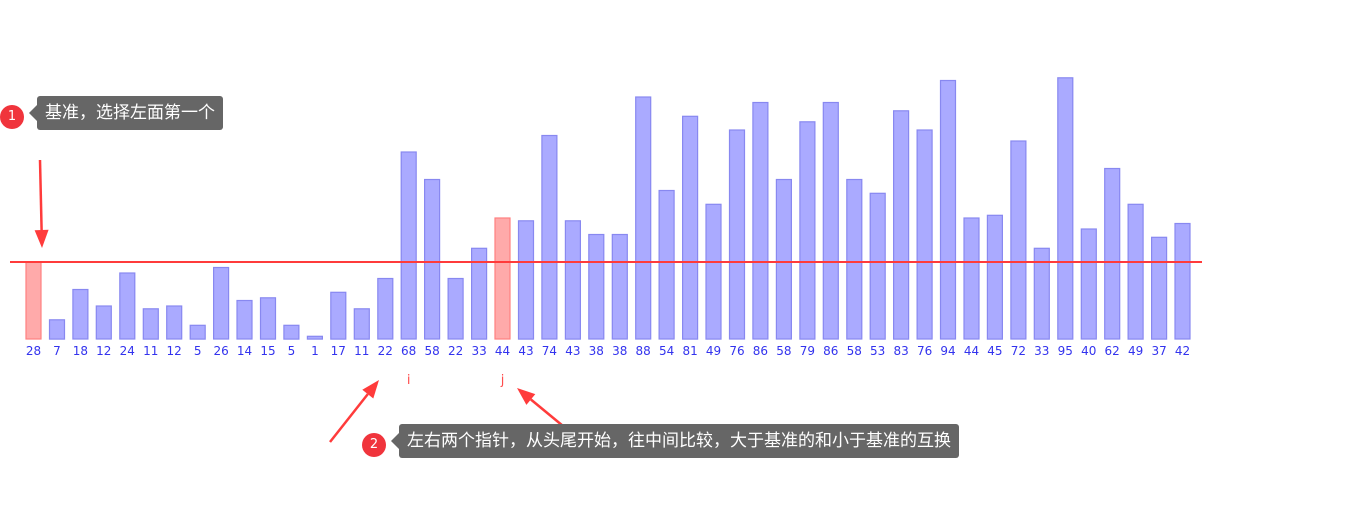  What do you see at coordinates (244, 351) in the screenshot?
I see `tick-label-9: 14` at bounding box center [244, 351].